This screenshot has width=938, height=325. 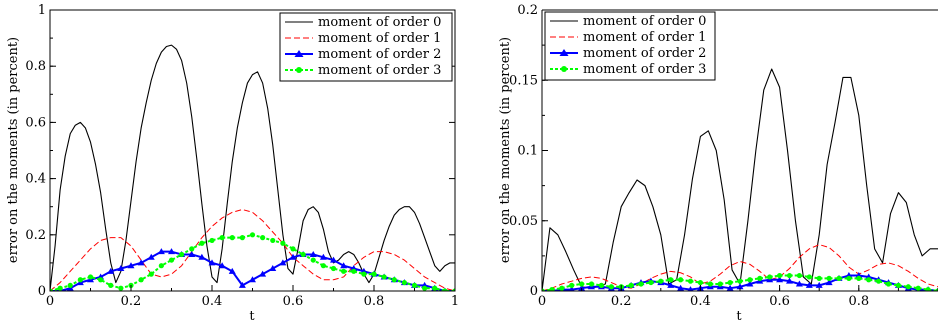 I want to click on left-y-tick-label: 0.8, so click(x=35, y=66).